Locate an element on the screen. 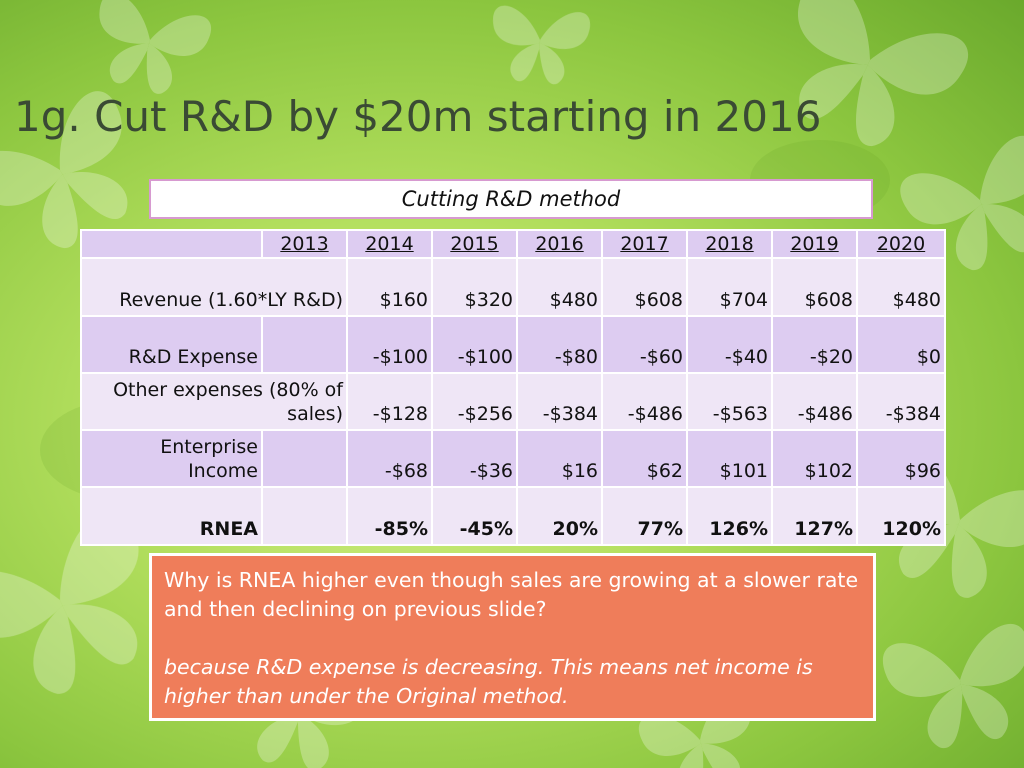  table-cell: -$68 is located at coordinates (389, 458).